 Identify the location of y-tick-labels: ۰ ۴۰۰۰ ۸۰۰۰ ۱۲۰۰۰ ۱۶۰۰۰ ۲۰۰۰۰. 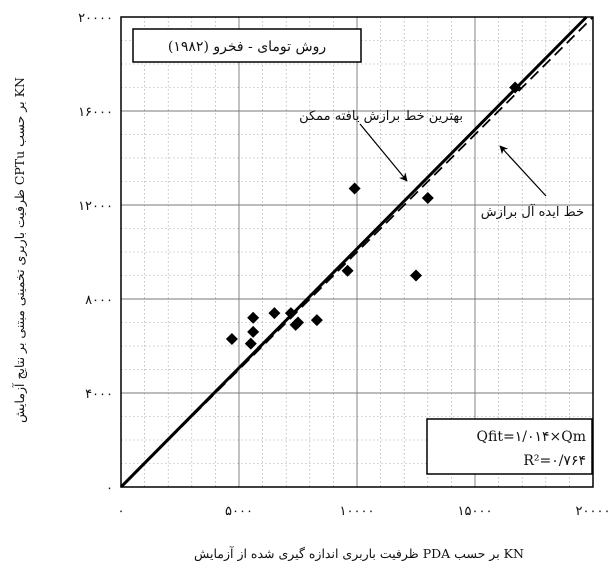
(95, 253).